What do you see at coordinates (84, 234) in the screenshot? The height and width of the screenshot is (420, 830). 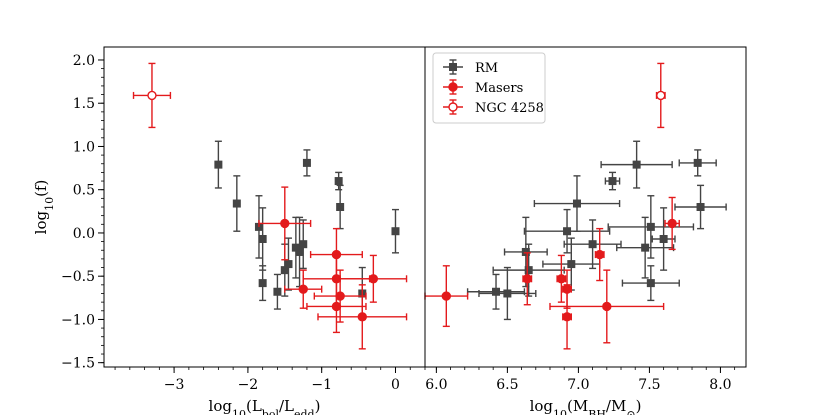 I see `y-tick-label: 0.0` at bounding box center [84, 234].